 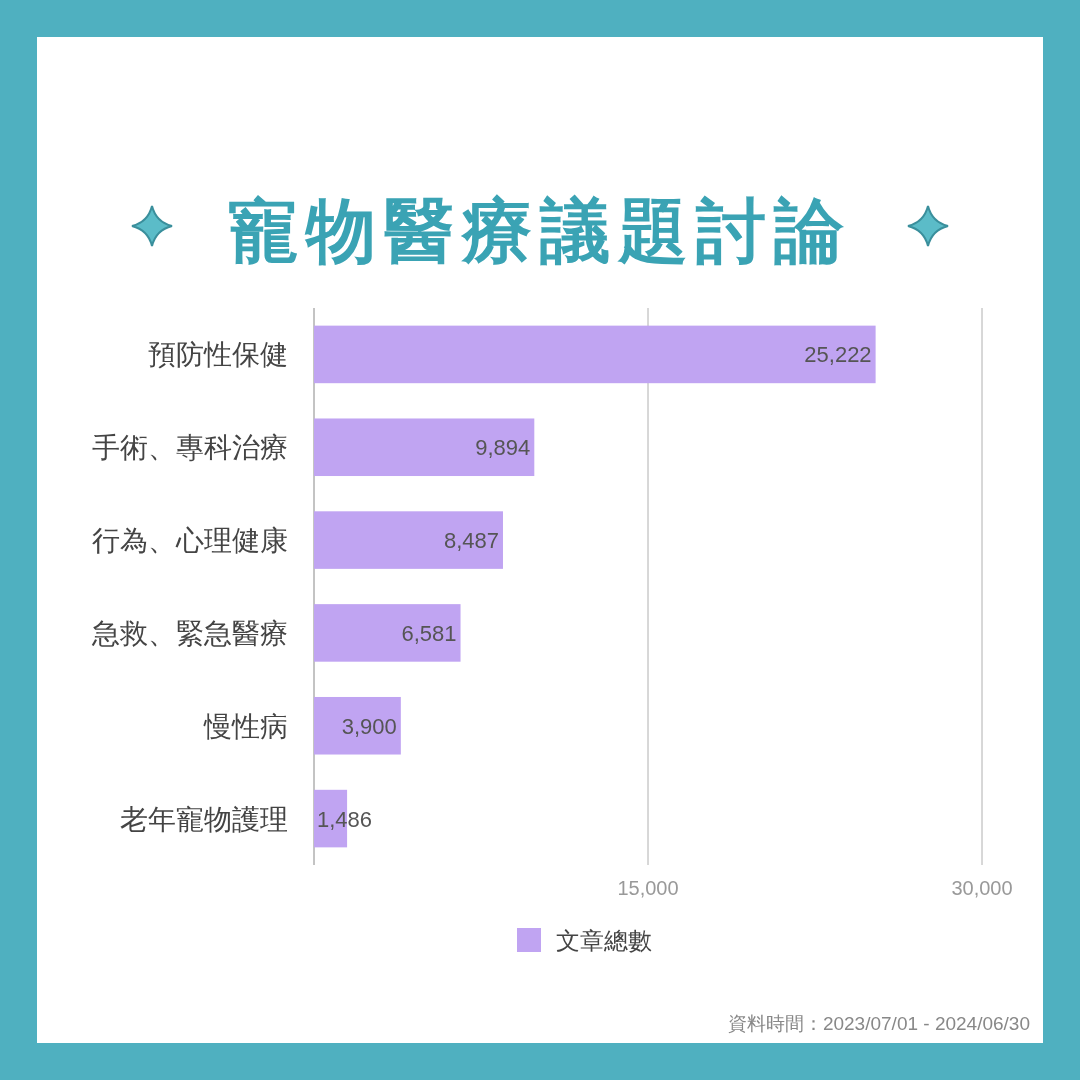 I want to click on text: 資料時間：2023/07/01 - 2024/06/30, so click(x=878, y=1023).